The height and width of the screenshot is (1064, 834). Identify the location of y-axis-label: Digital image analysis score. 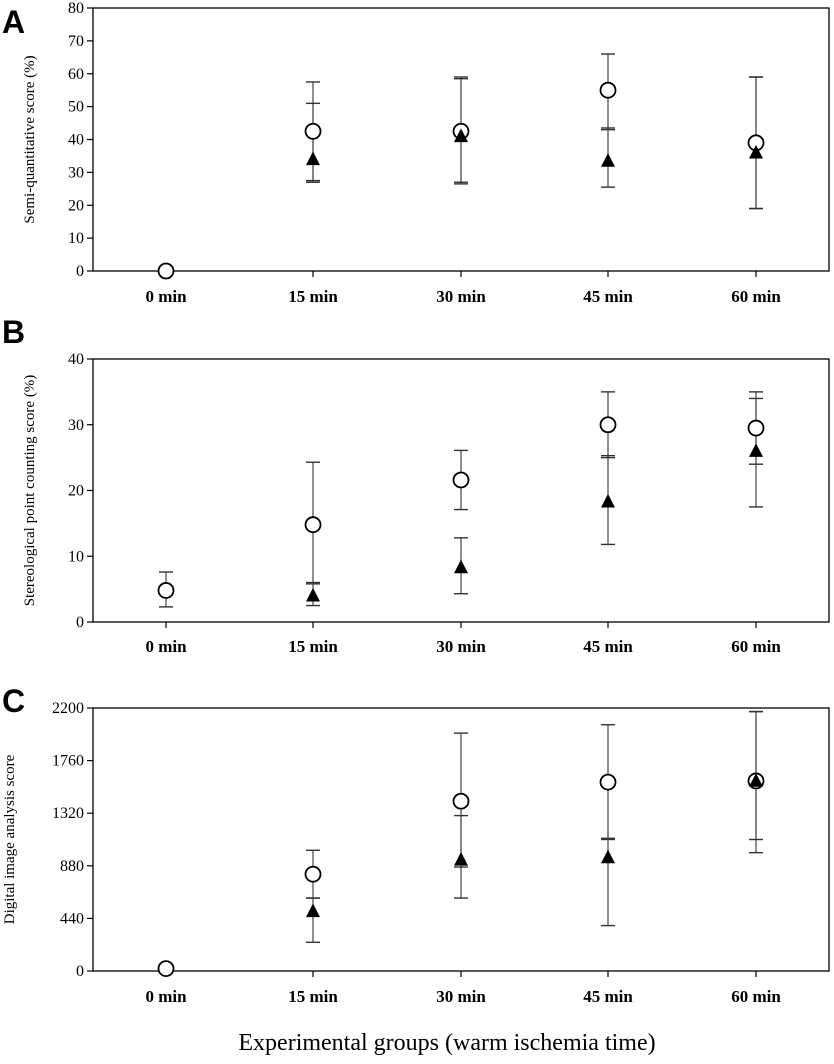
(10, 839).